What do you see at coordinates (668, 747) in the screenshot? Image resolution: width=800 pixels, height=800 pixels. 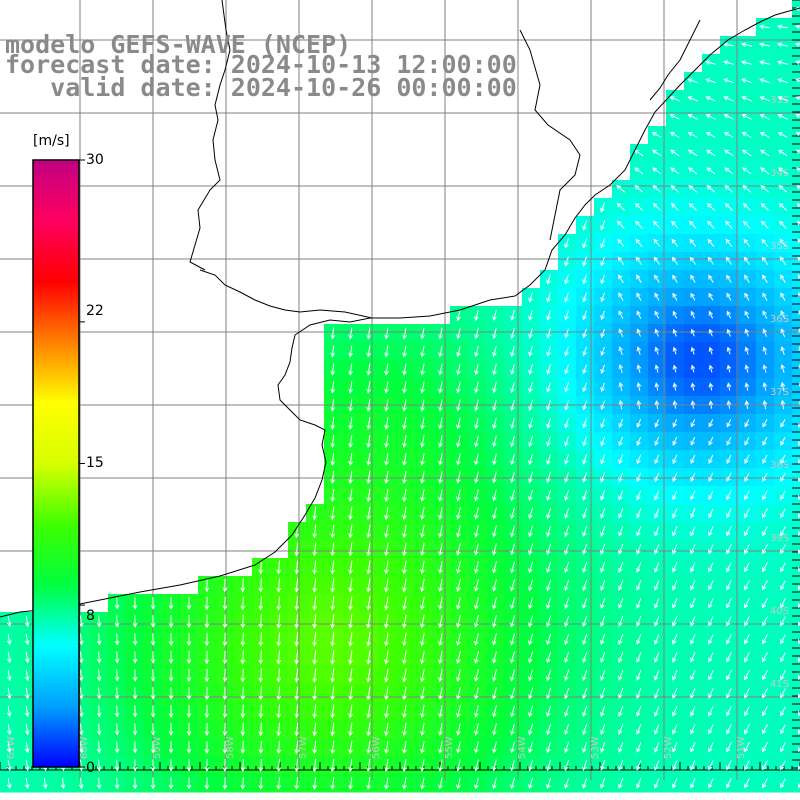 I see `lon-label: 52W` at bounding box center [668, 747].